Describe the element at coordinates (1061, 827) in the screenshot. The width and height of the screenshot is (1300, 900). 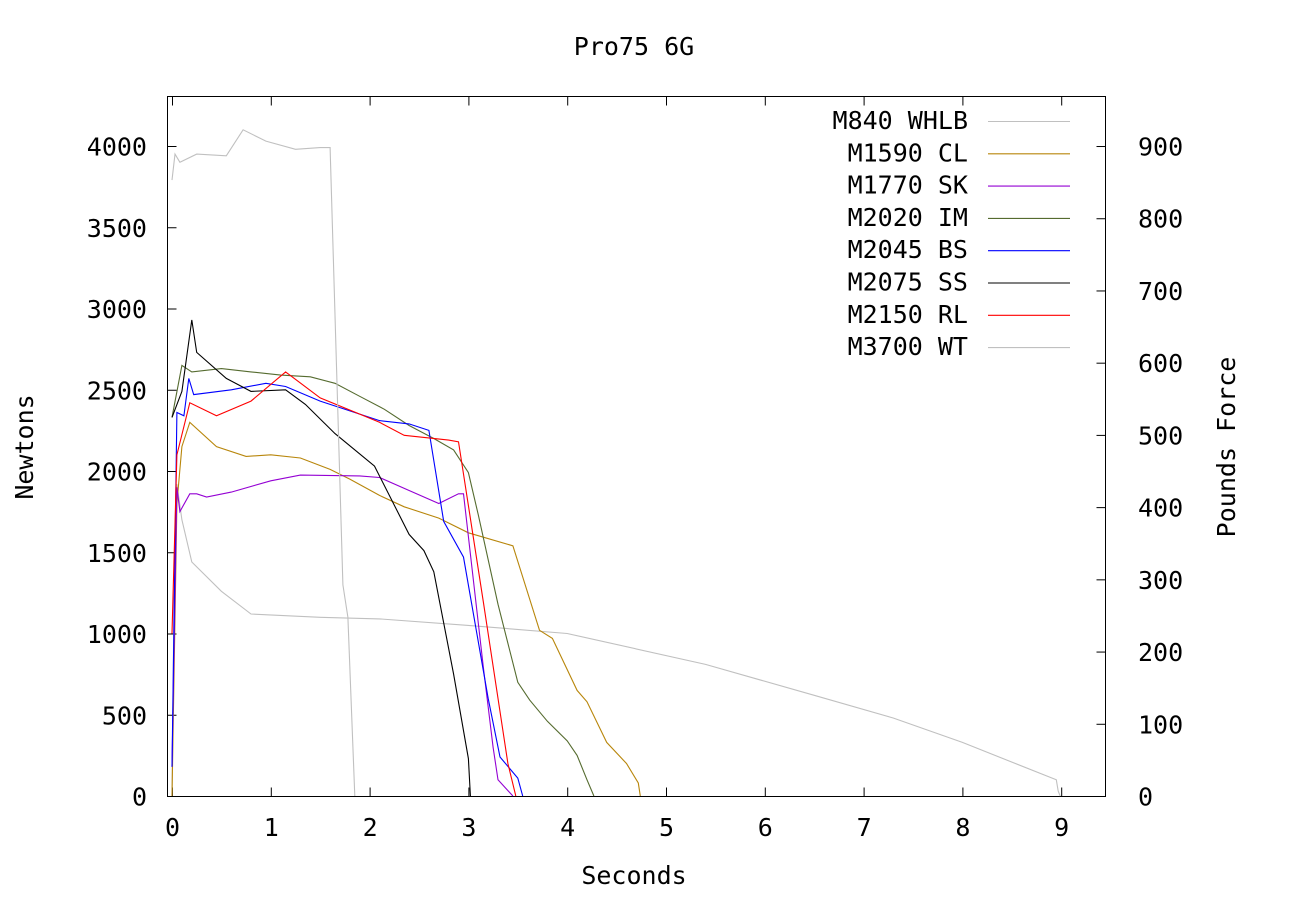
I see `x-tick-label: 9` at that location.